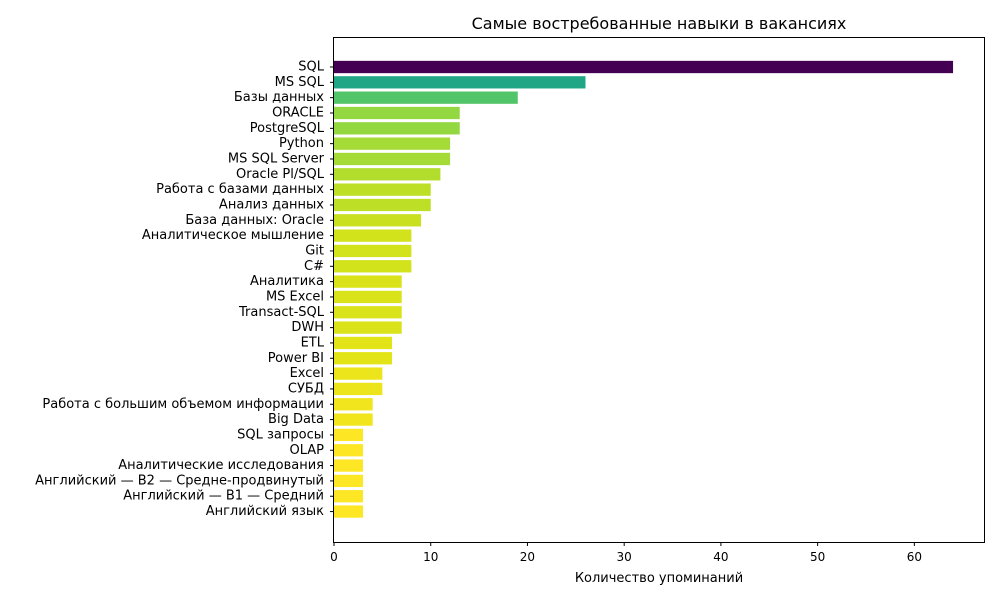  I want to click on category-label-7: Oracle Pl/SQL, so click(280, 174).